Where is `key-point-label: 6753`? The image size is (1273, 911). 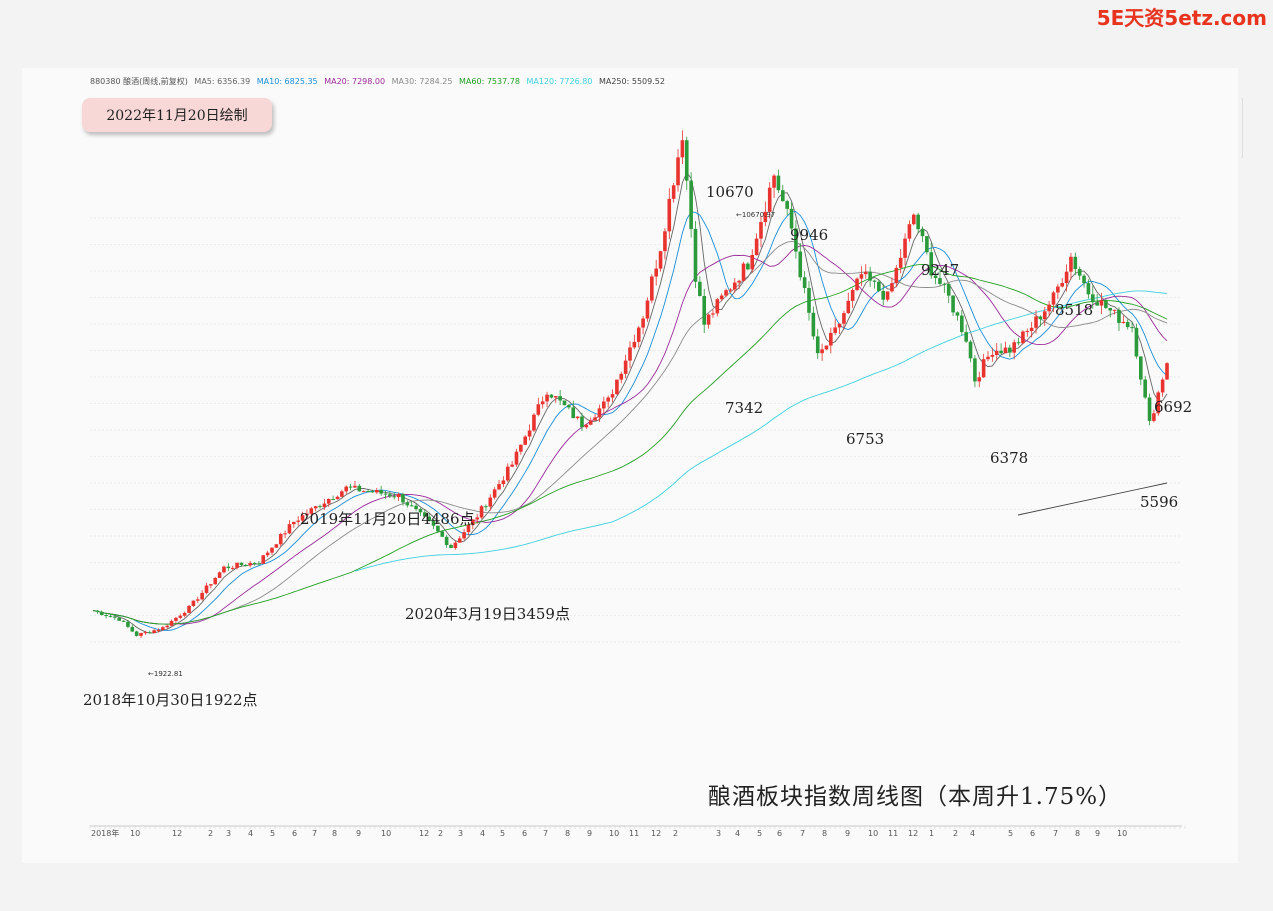
key-point-label: 6753 is located at coordinates (865, 439).